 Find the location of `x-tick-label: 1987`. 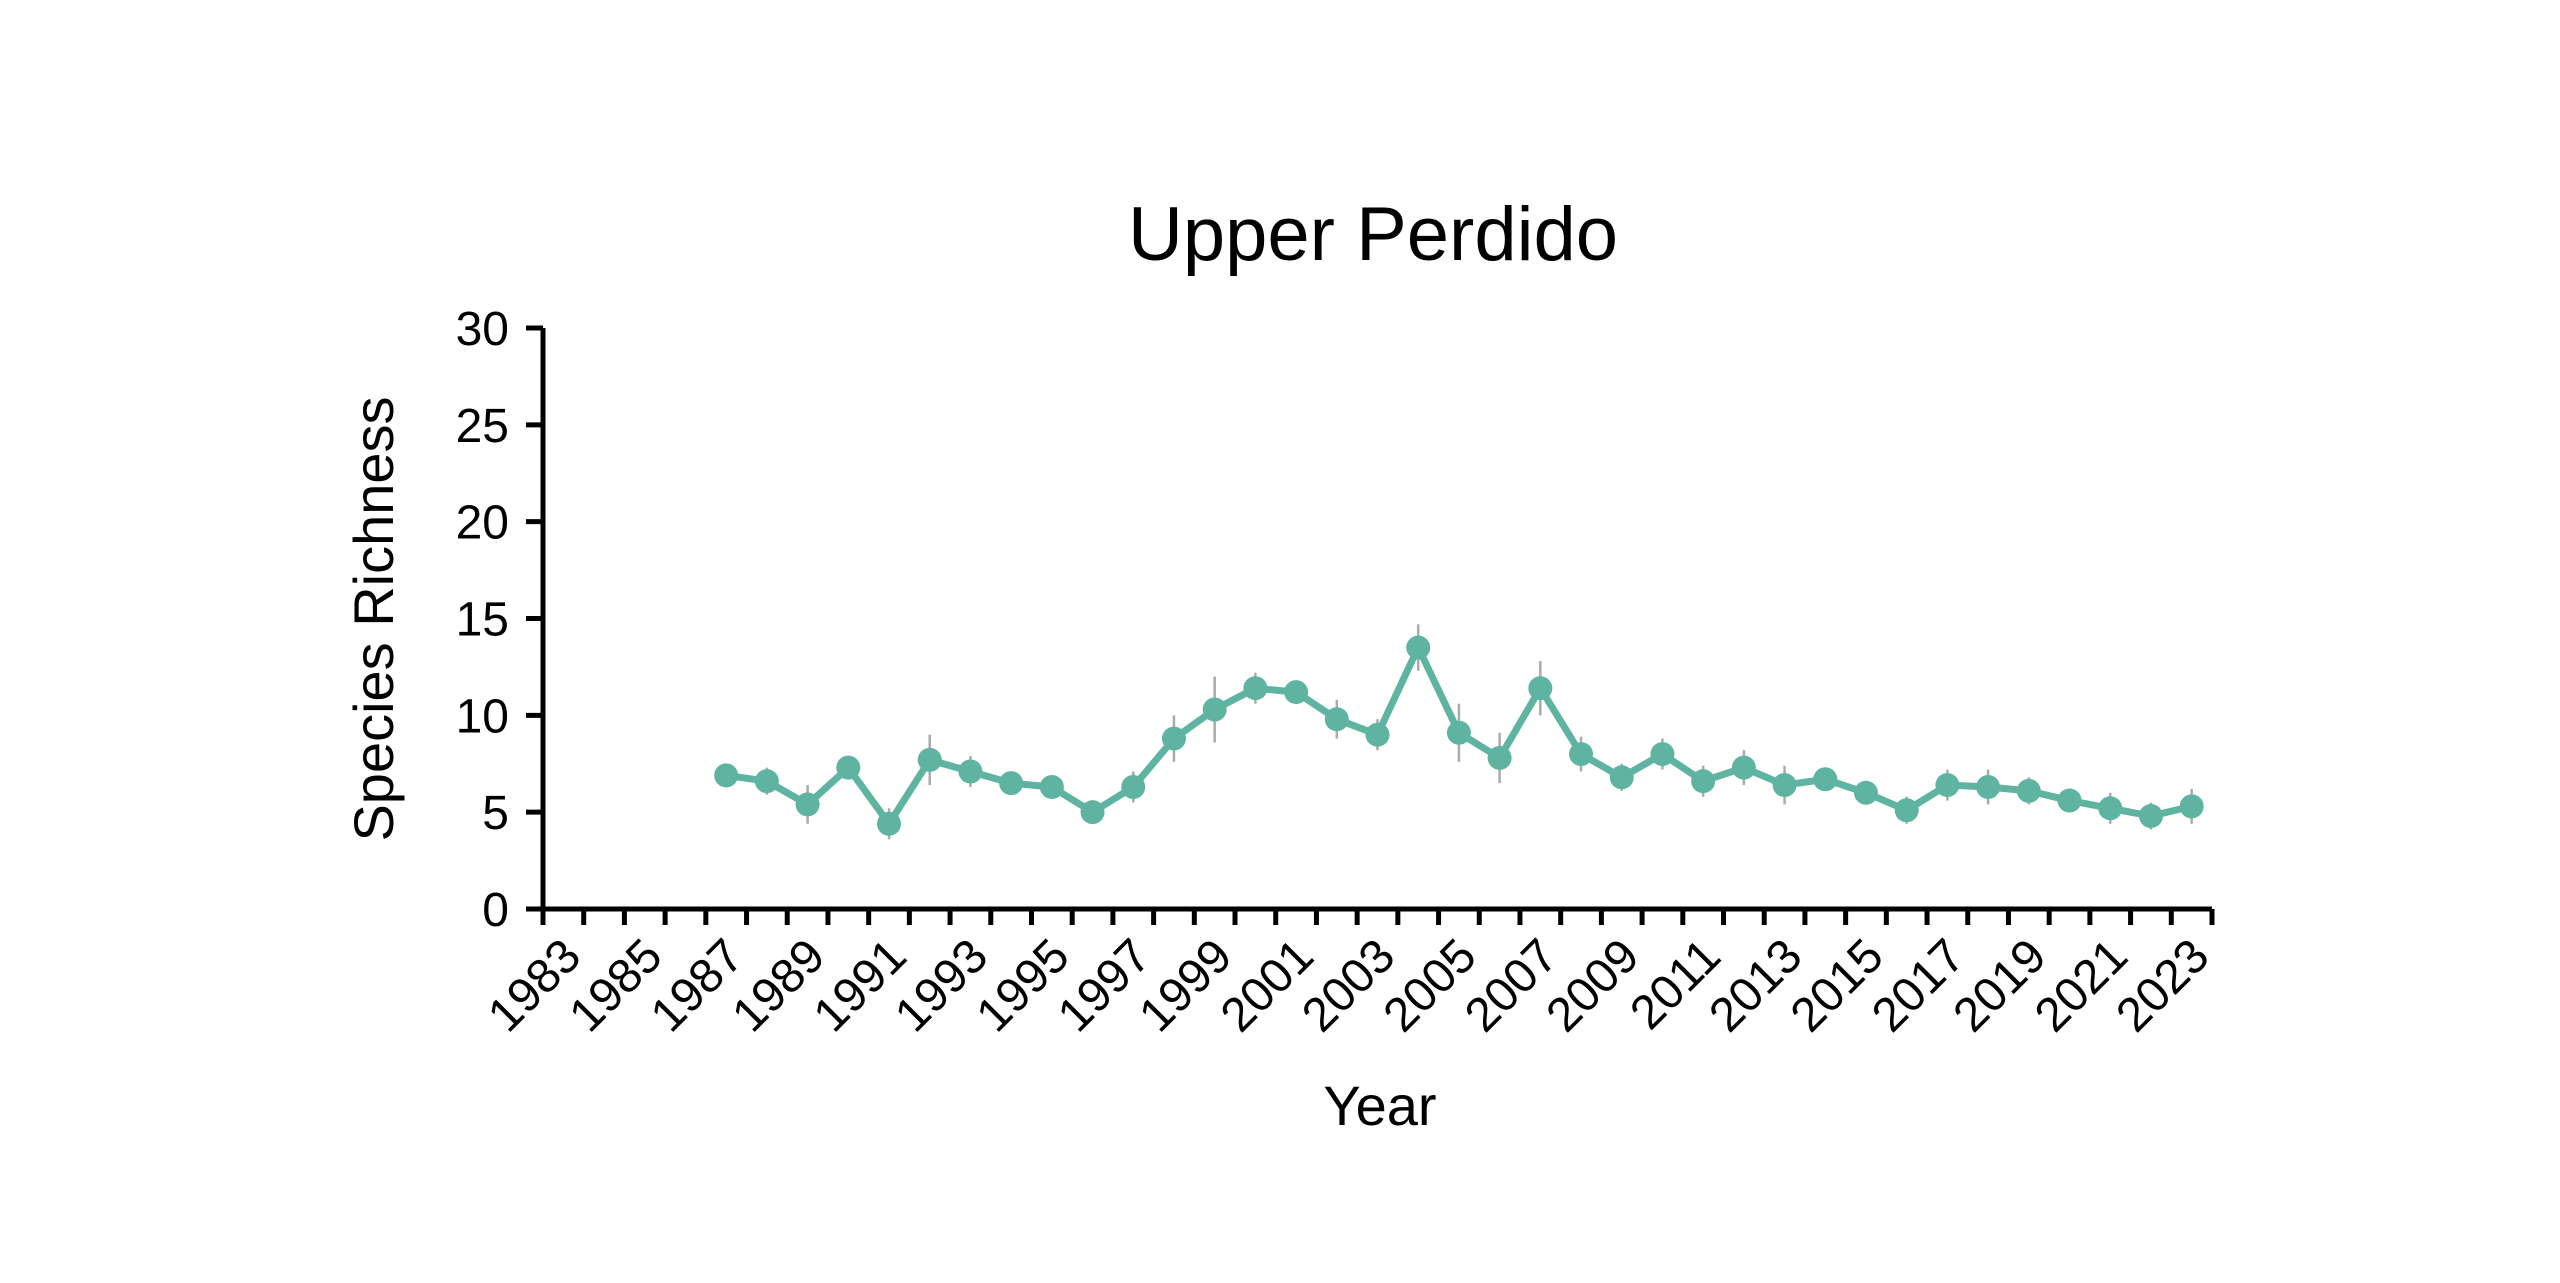

x-tick-label: 1987 is located at coordinates (697, 985).